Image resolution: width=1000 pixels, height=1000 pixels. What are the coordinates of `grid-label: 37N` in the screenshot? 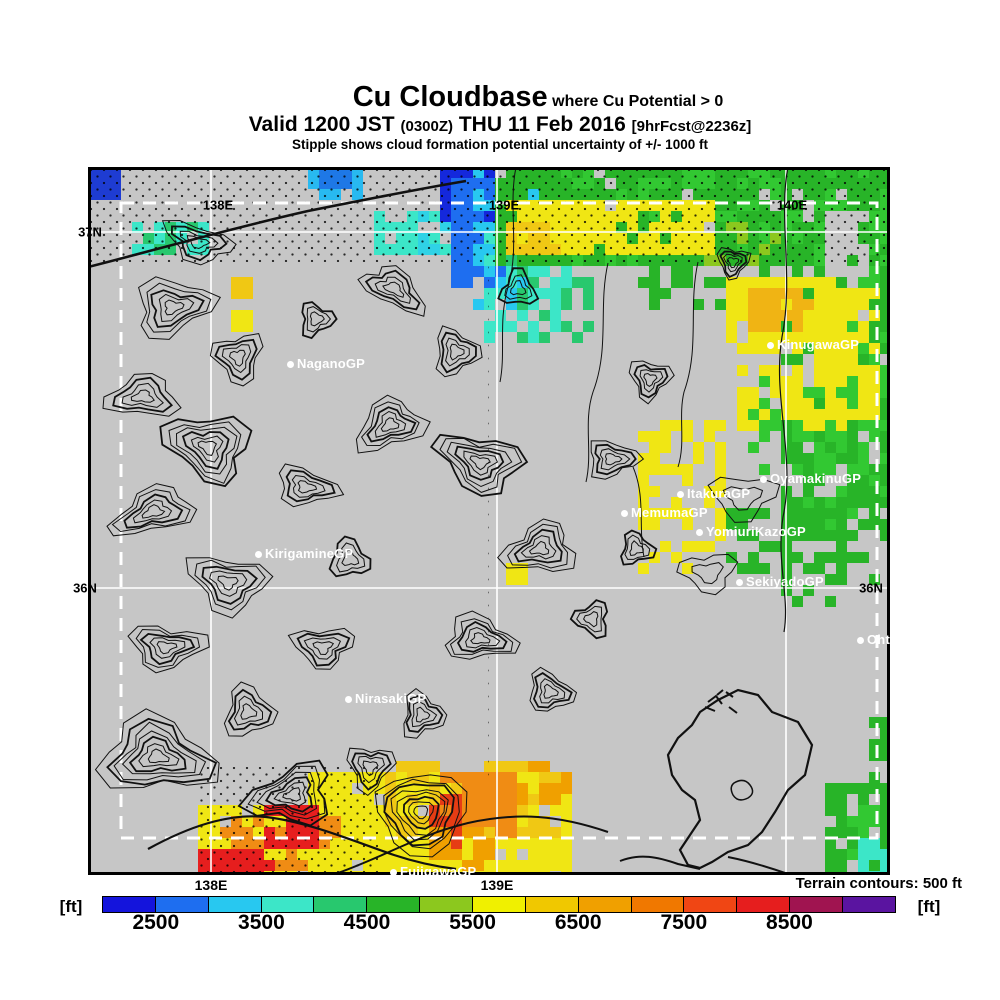 It's located at (90, 232).